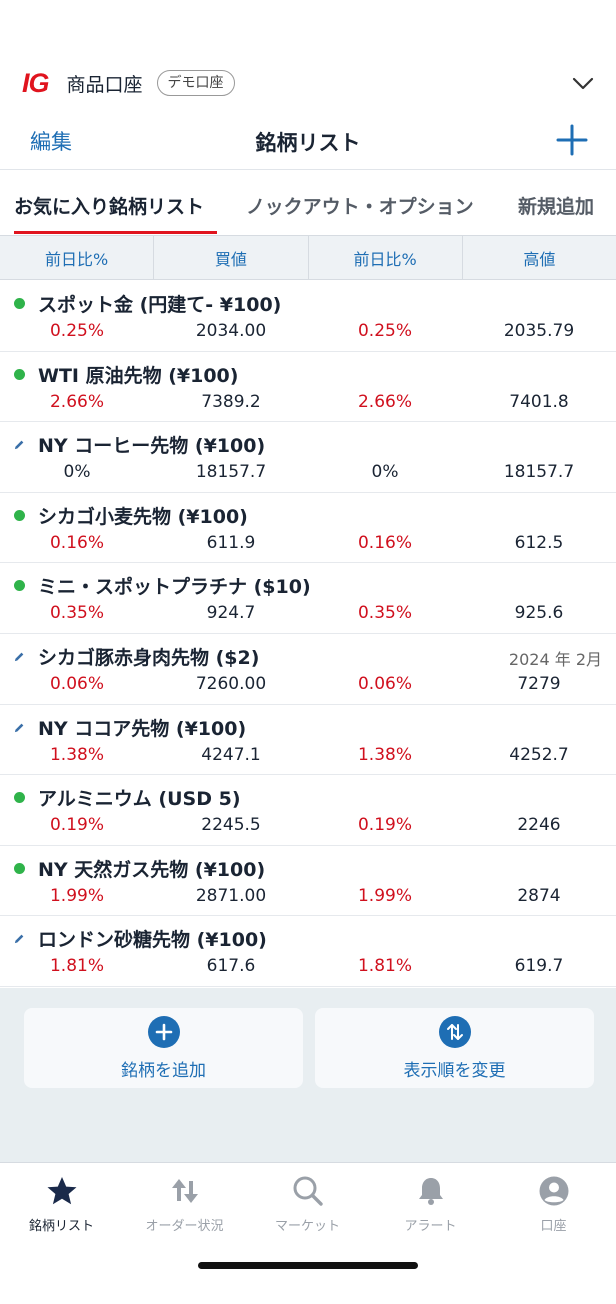 Image resolution: width=616 pixels, height=1304 pixels. What do you see at coordinates (556, 207) in the screenshot?
I see `tab-new-add: 新規追加` at bounding box center [556, 207].